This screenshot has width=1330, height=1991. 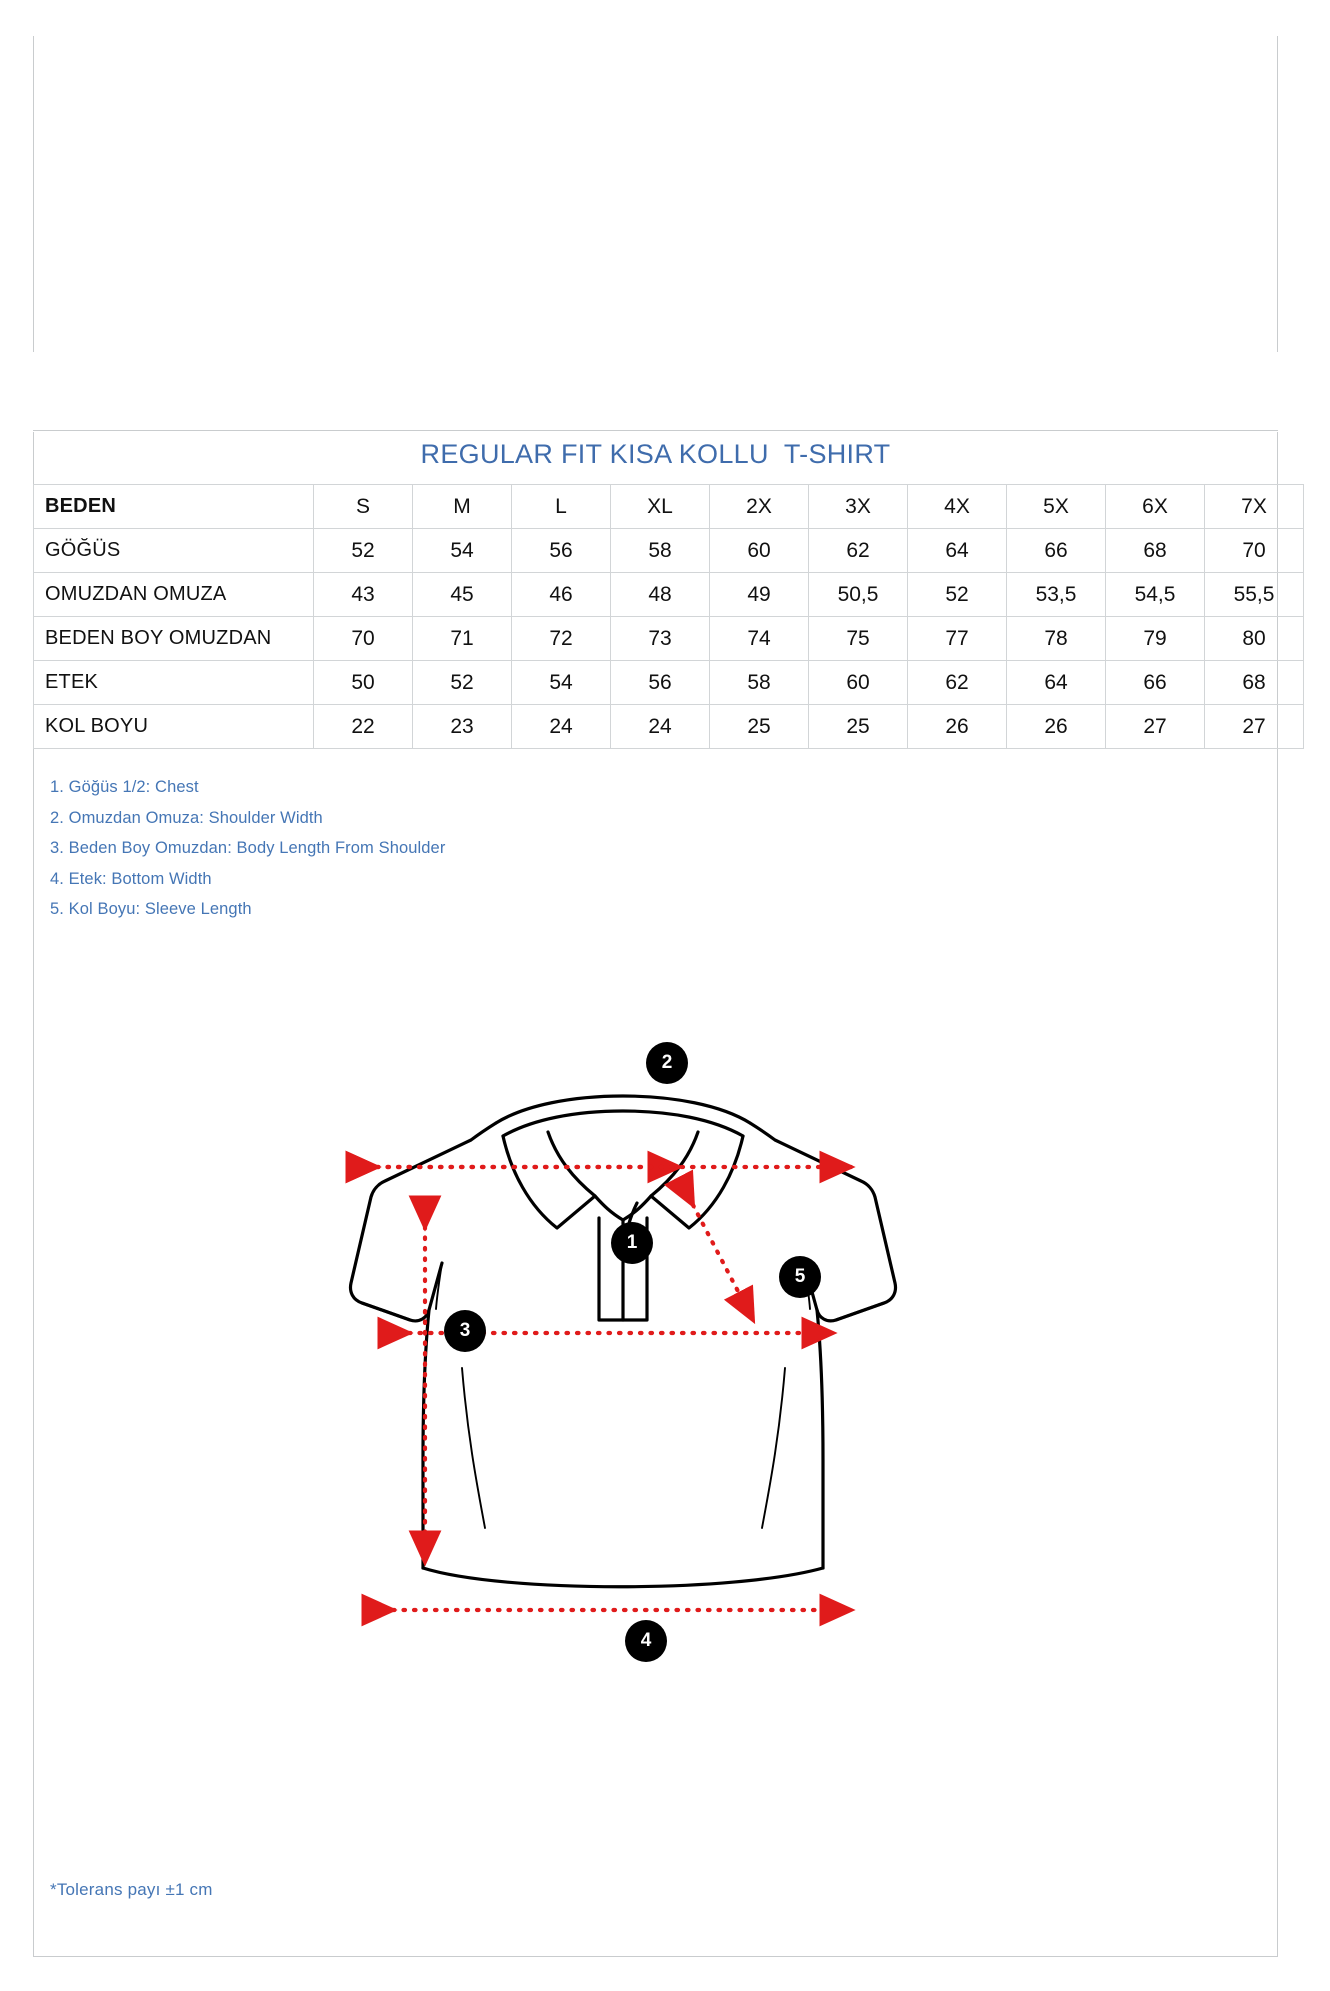 What do you see at coordinates (462, 594) in the screenshot?
I see `measurement-value: 45` at bounding box center [462, 594].